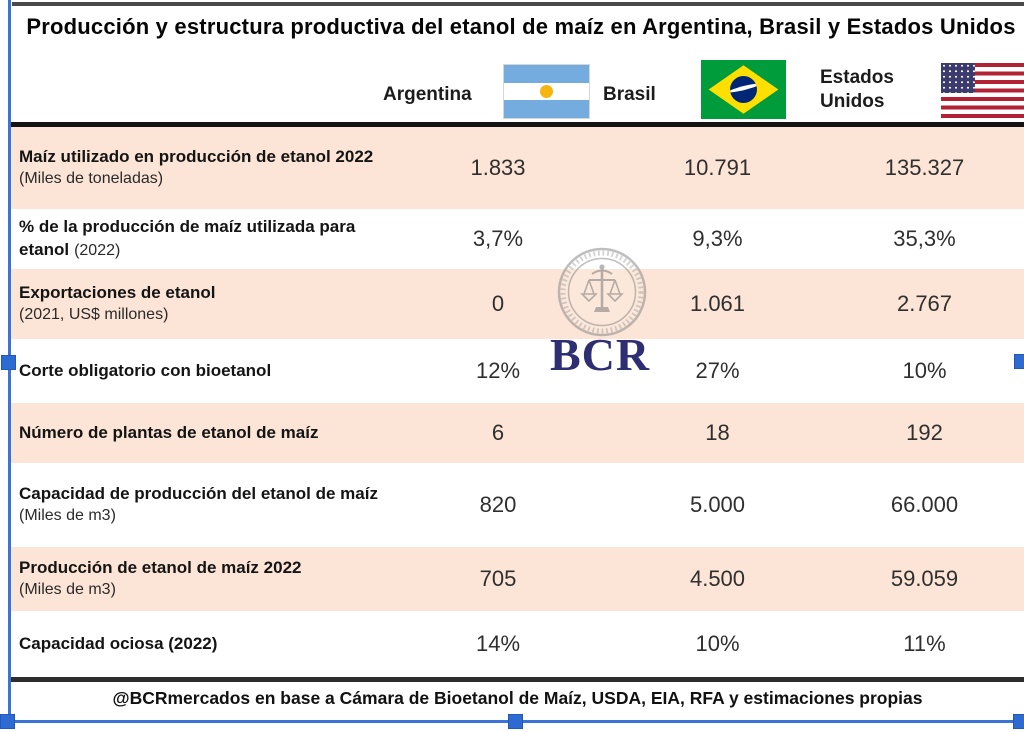 The image size is (1024, 732). I want to click on selection-handle-bottom-right, so click(1018, 721).